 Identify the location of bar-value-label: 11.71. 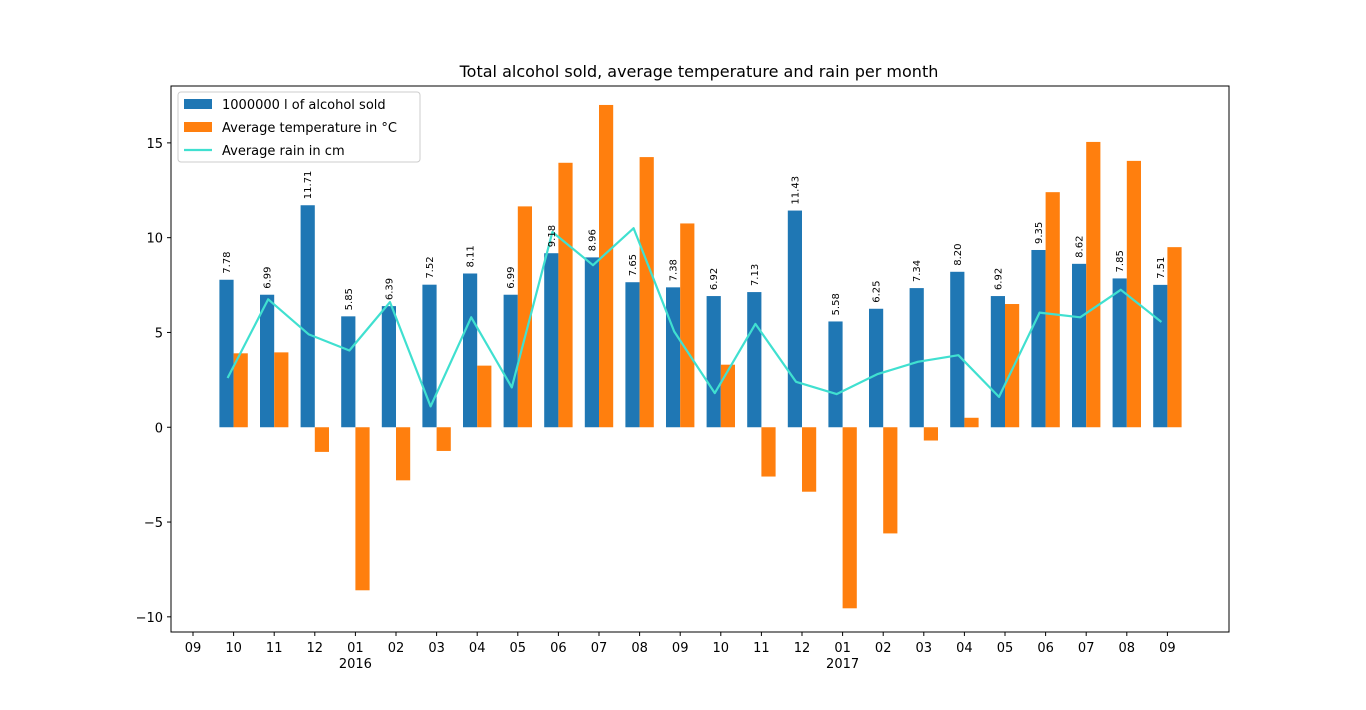
(308, 185).